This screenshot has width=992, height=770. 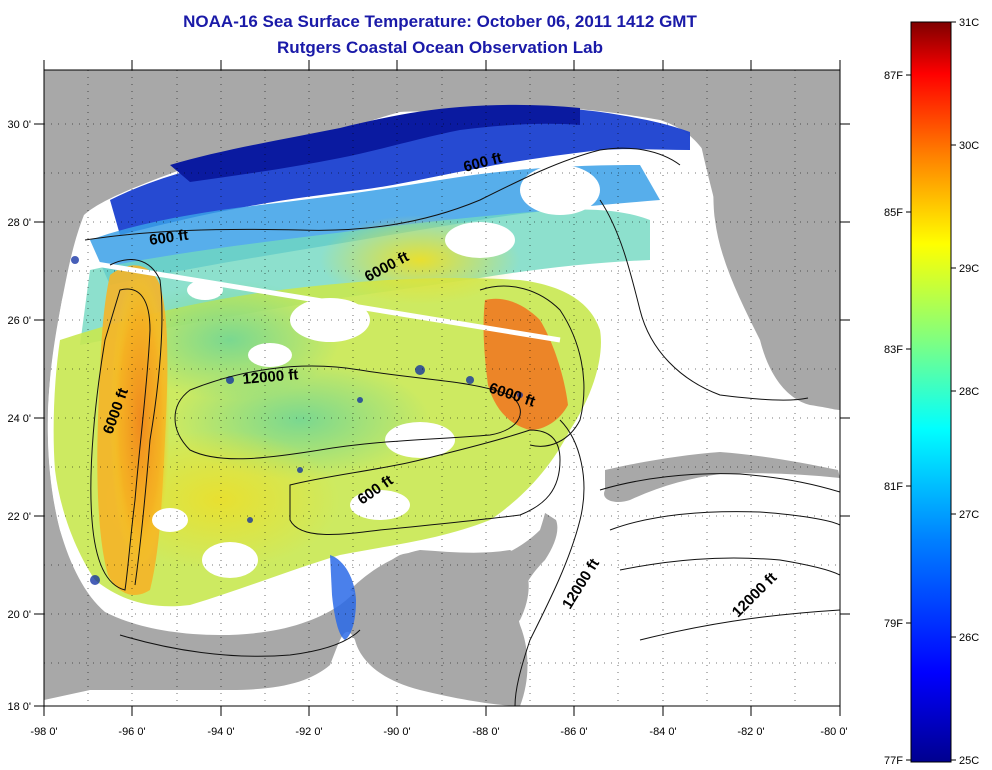 What do you see at coordinates (969, 761) in the screenshot?
I see `colorbar-celsius-label: 25C` at bounding box center [969, 761].